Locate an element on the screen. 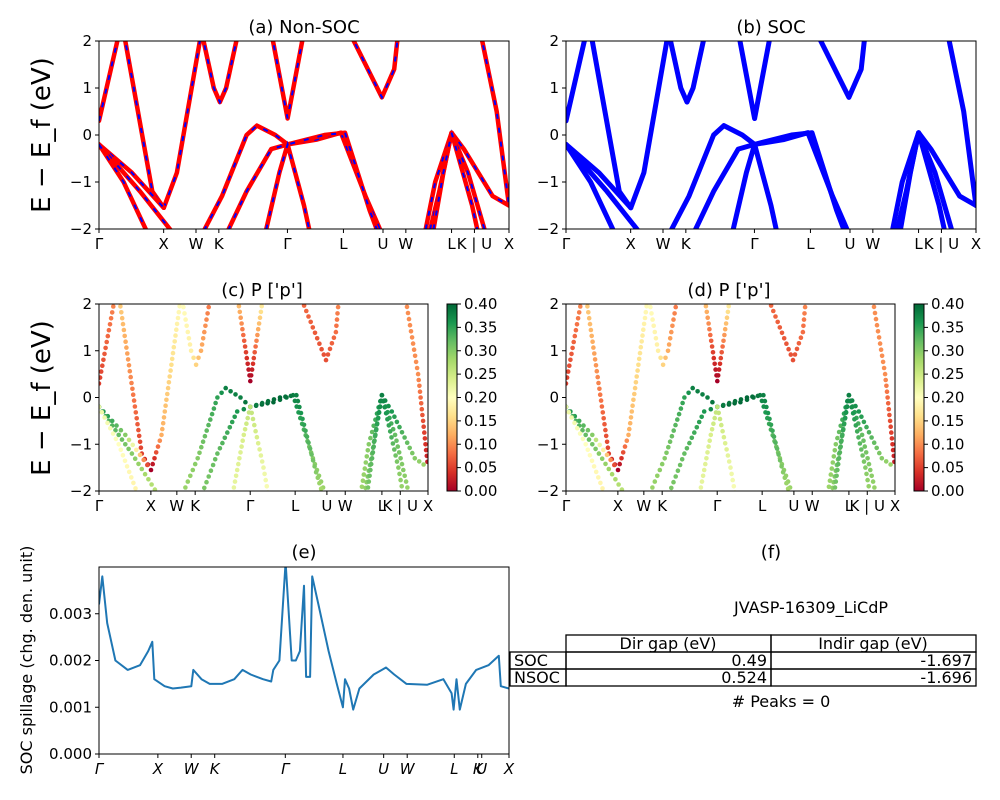 This screenshot has width=1000, height=800. band-line is located at coordinates (303, 179).